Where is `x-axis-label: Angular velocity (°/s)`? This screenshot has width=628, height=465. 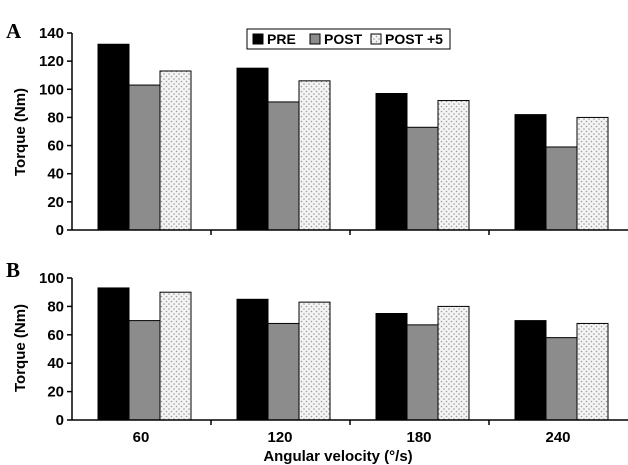
x-axis-label: Angular velocity (°/s) is located at coordinates (337, 456).